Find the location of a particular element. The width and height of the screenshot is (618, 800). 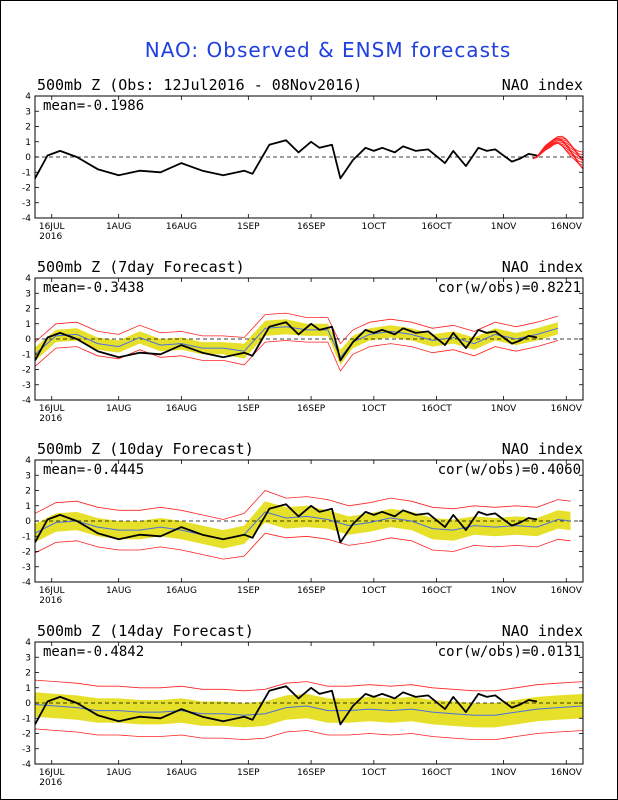

y-tick-label: -2 is located at coordinates (26, 735).